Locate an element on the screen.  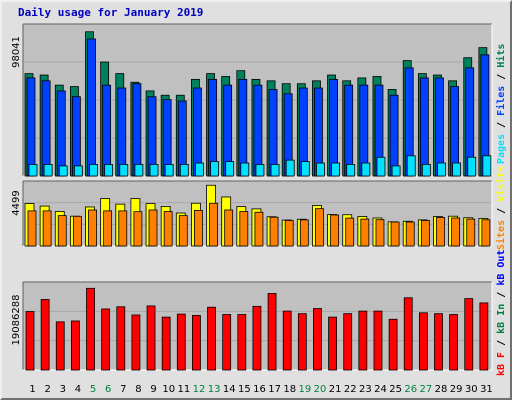
legend-entry: Pages is located at coordinates (501, 149).